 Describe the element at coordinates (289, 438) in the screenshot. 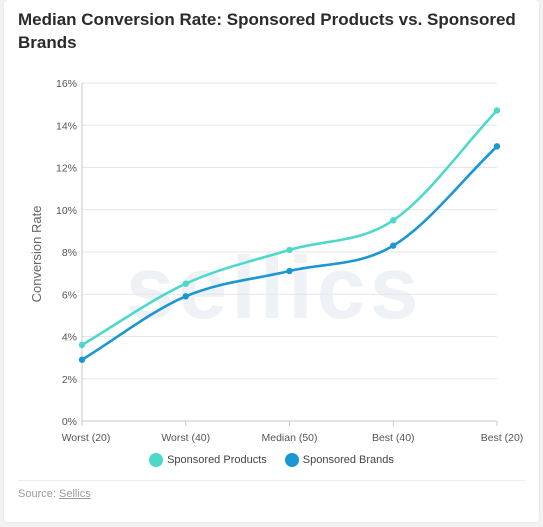

I see `x-tick-label: Median (50)` at that location.